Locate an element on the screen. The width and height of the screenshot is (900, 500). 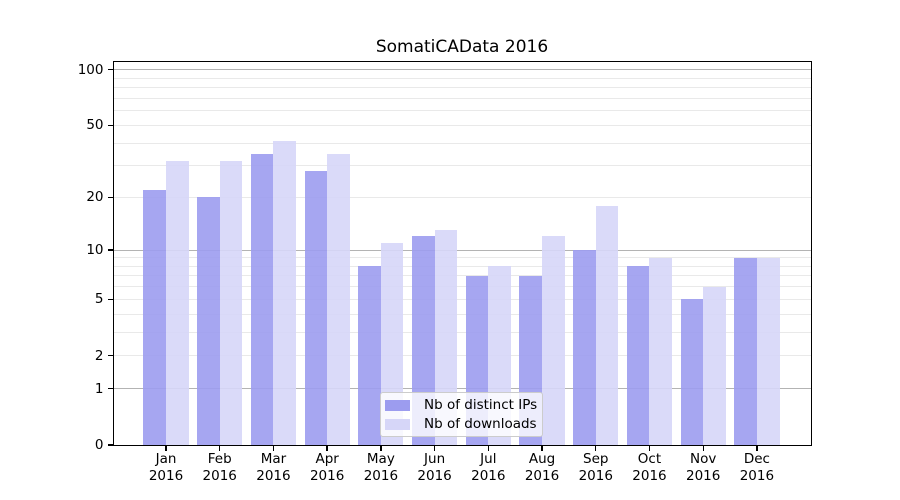
x-tick-label: Jun 2016 is located at coordinates (434, 467).